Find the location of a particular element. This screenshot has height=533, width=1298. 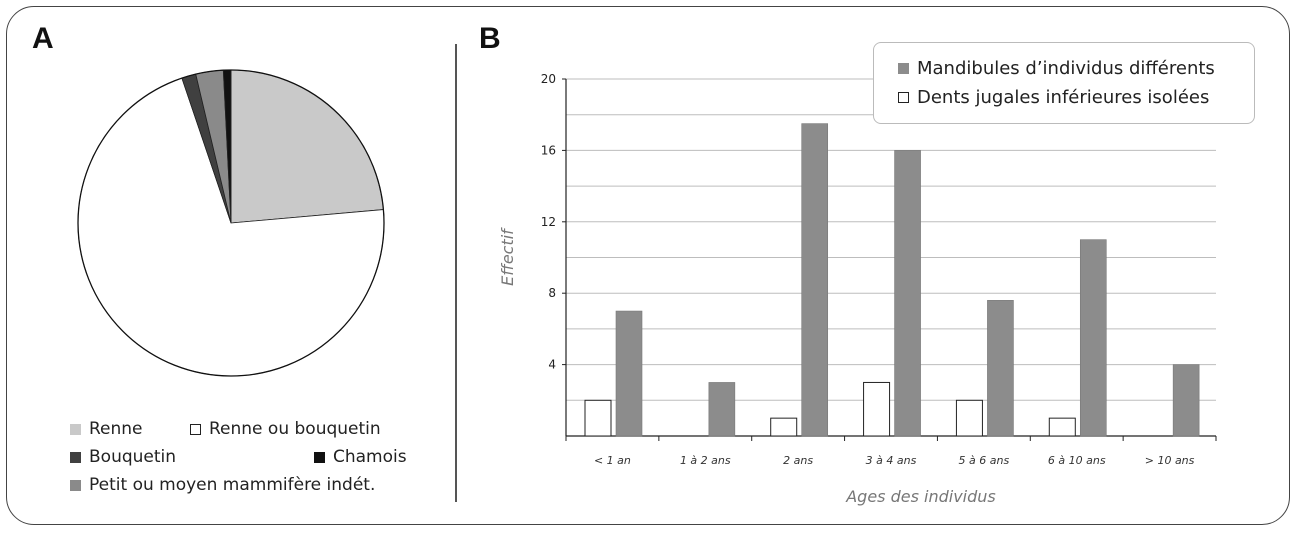

legend-petit-moyen: Petit ou moyen mammifère indét. is located at coordinates (222, 485).